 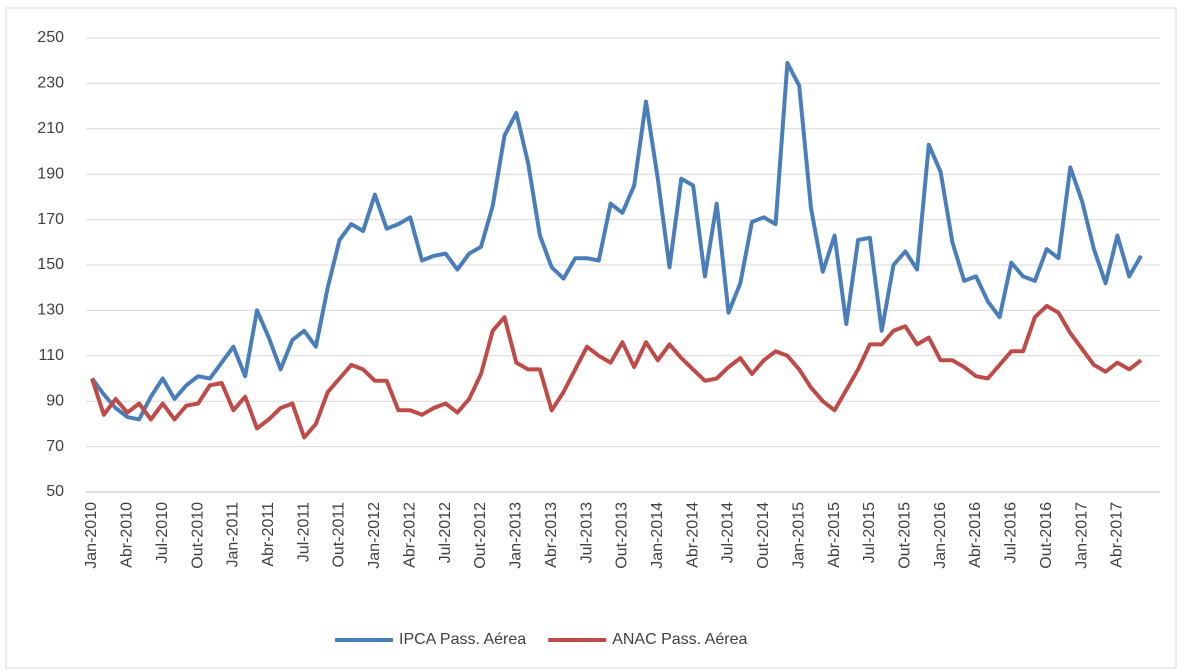 I want to click on x-tick-label: Jan-2012, so click(x=374, y=535).